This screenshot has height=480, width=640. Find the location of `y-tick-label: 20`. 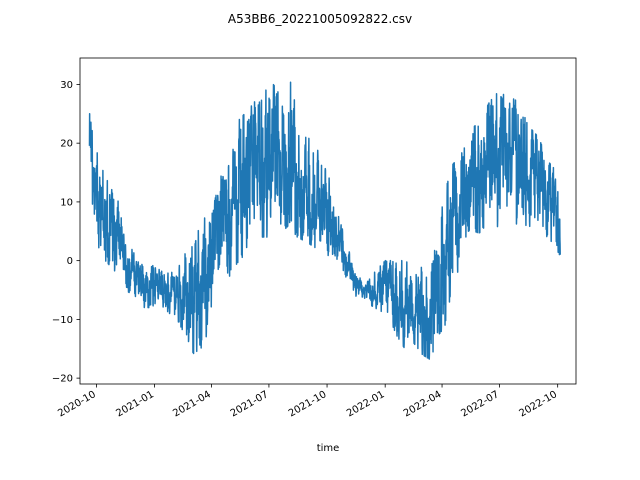

y-tick-label: 20 is located at coordinates (66, 144).